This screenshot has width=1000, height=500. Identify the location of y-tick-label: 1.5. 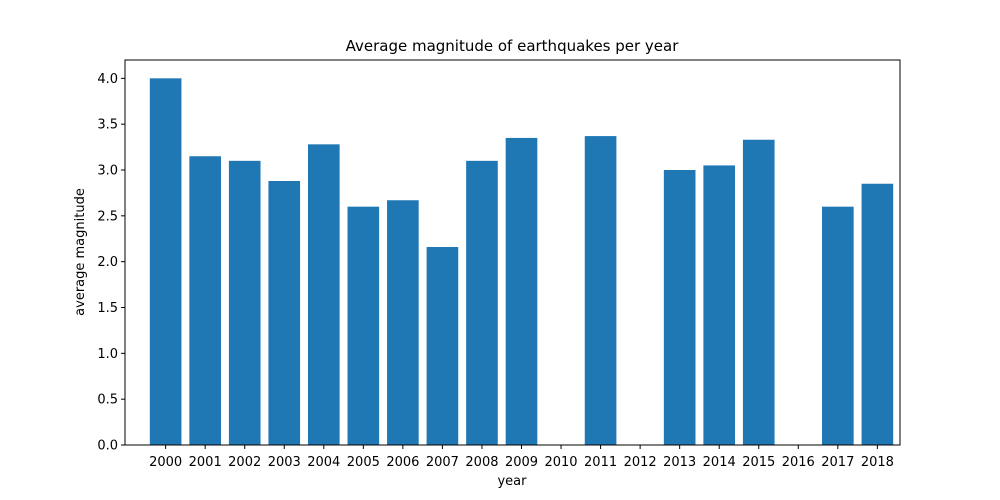
(107, 308).